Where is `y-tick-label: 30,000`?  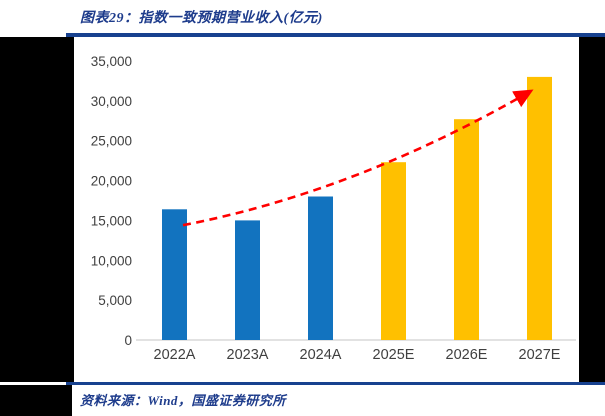 y-tick-label: 30,000 is located at coordinates (111, 101).